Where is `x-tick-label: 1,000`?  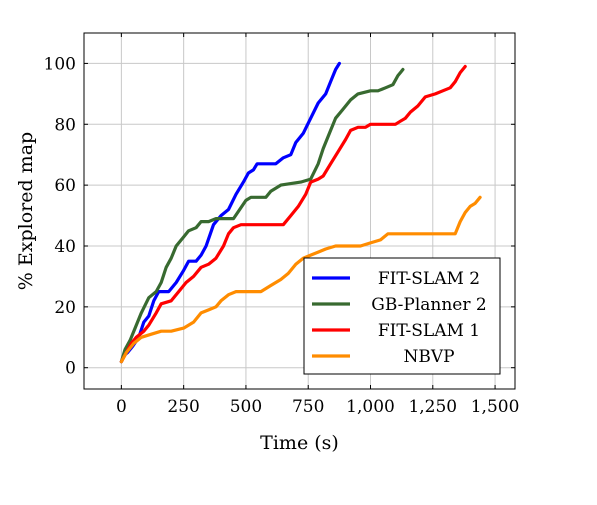
x-tick-label: 1,000 is located at coordinates (370, 407).